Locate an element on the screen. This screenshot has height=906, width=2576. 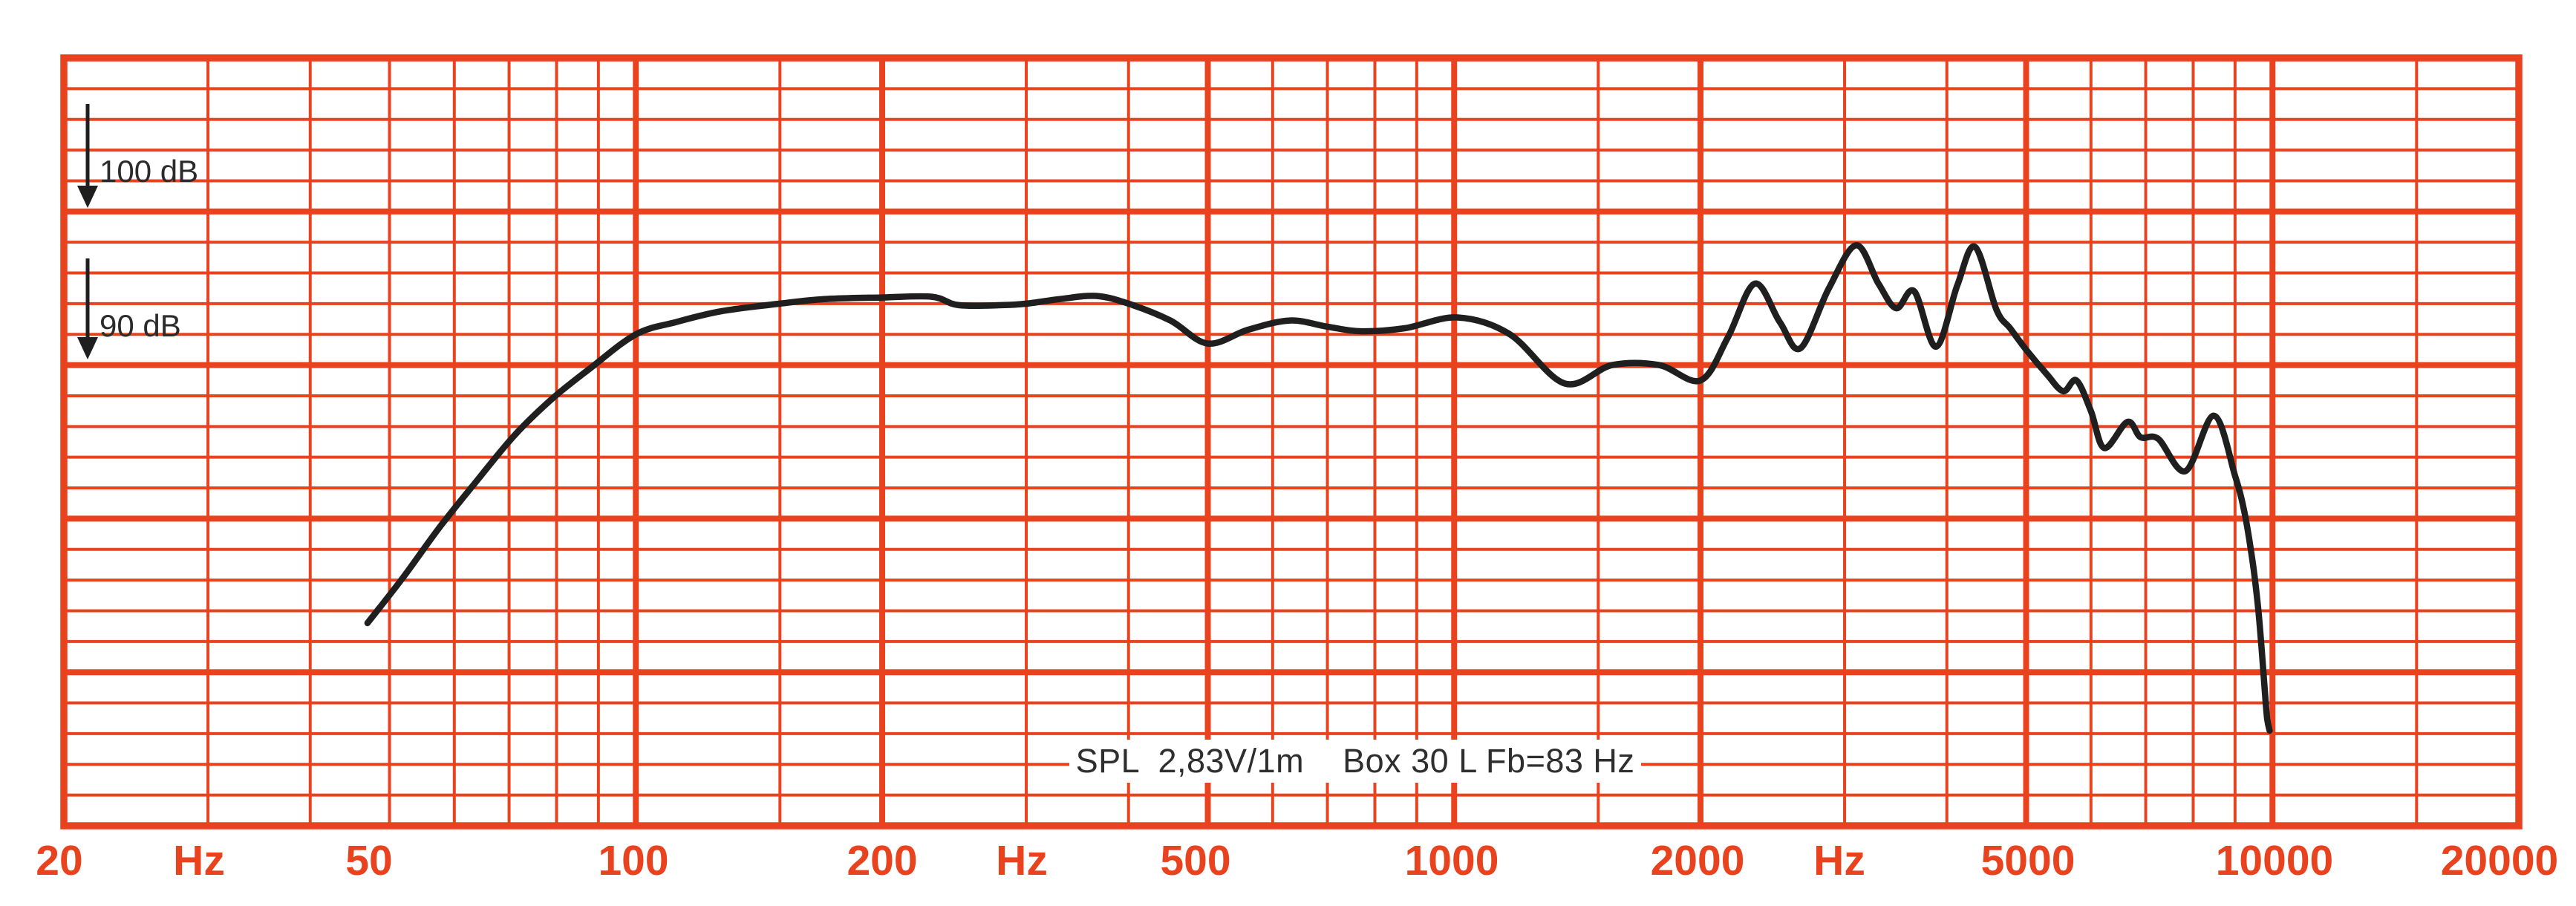
db-arrow-90-head is located at coordinates (87, 348).